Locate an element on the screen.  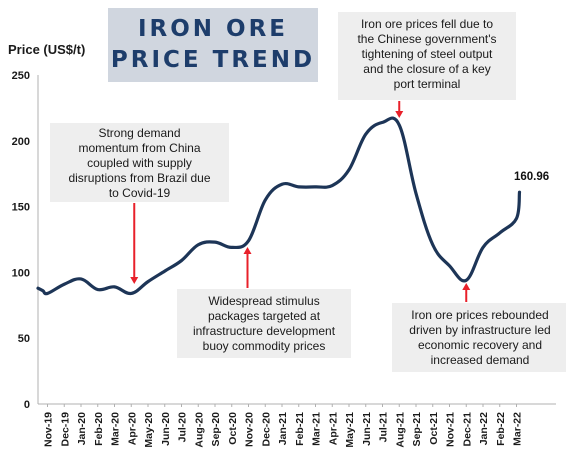
annotation-line: to Covid-19 is located at coordinates (139, 193).